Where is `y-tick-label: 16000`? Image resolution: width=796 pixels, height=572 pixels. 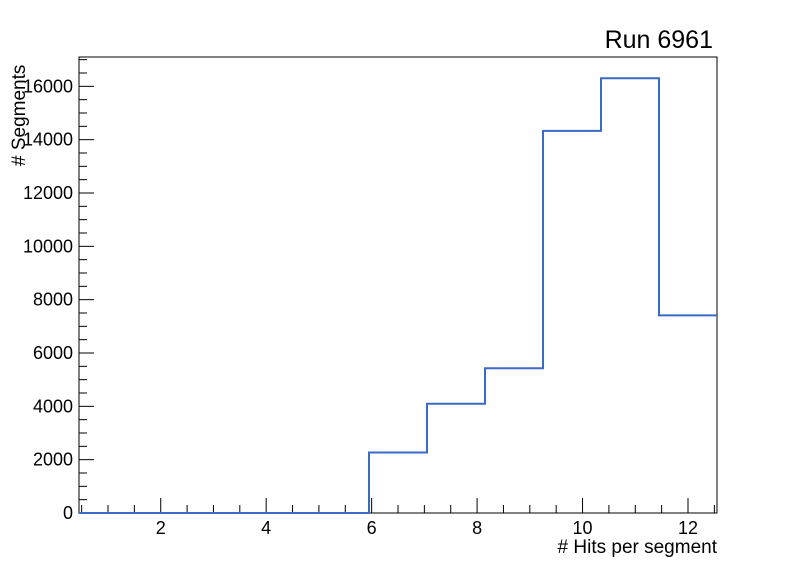
y-tick-label: 16000 is located at coordinates (48, 86).